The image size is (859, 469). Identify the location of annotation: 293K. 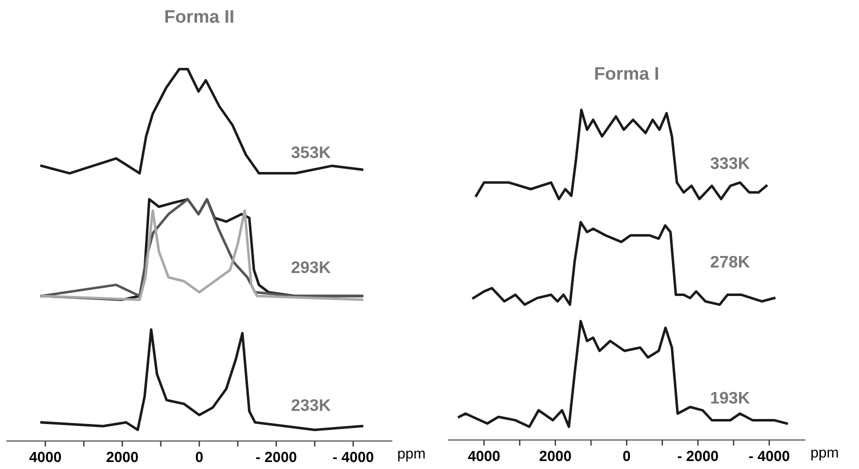
(311, 267).